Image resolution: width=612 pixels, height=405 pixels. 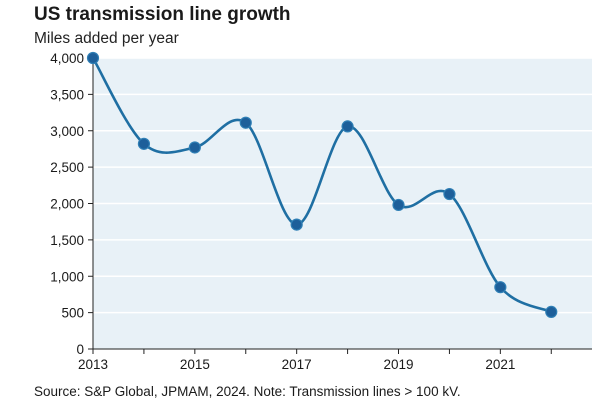 I want to click on y-tick-label: 2,500, so click(x=67, y=167).